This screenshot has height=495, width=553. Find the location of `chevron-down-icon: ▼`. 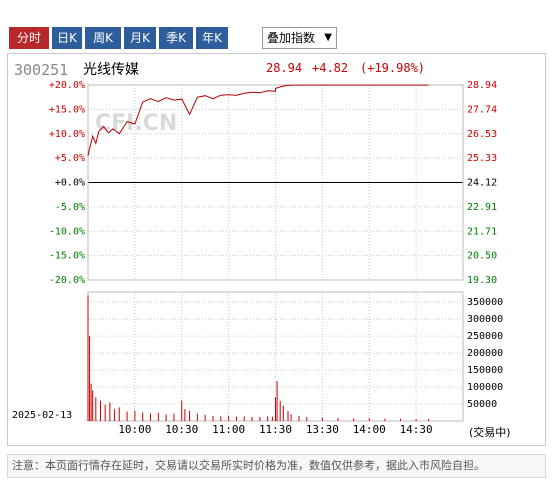

chevron-down-icon: ▼ is located at coordinates (328, 37).